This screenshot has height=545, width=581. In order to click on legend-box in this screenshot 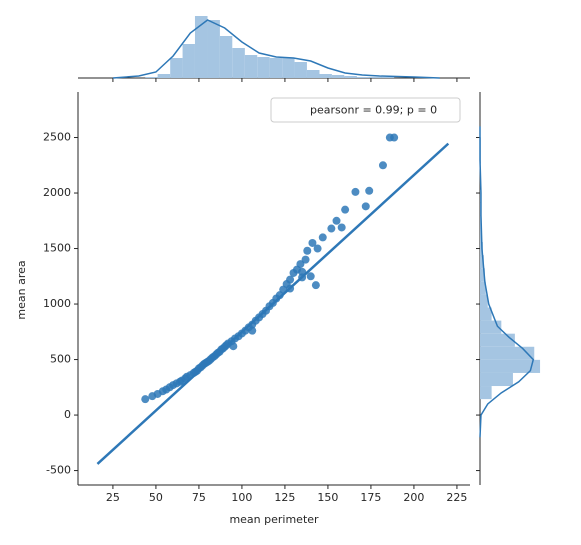, I will do `click(365, 110)`.